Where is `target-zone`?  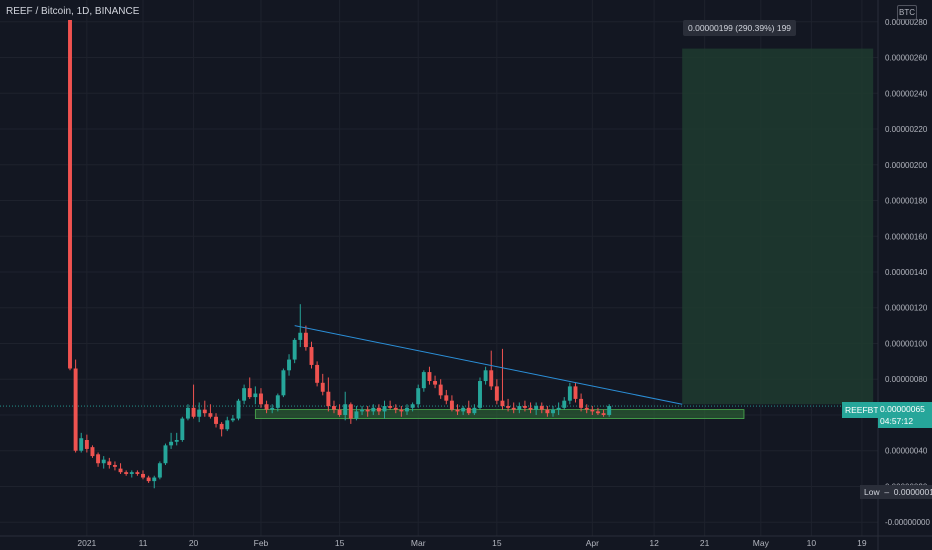 target-zone is located at coordinates (778, 226).